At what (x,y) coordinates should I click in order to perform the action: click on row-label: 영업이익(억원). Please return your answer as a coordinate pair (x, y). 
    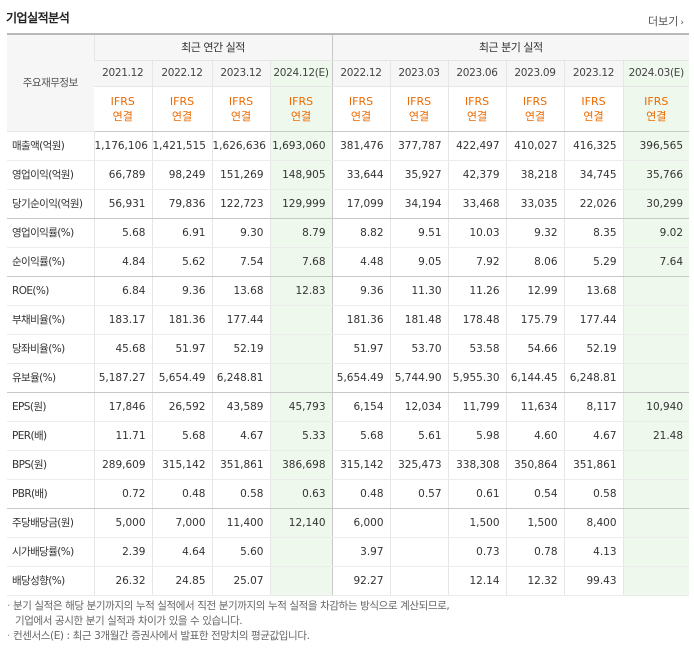
    Looking at the image, I should click on (50, 175).